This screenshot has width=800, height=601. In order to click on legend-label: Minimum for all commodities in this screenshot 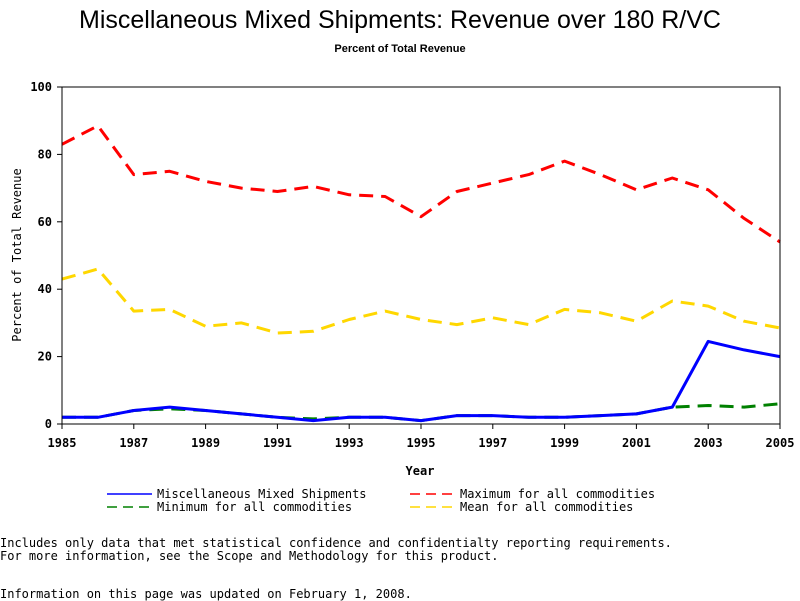, I will do `click(254, 507)`.